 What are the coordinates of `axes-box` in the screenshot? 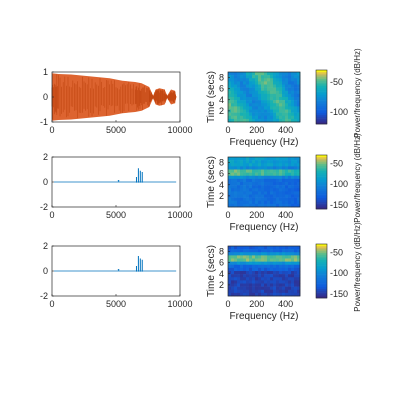 It's located at (264, 97).